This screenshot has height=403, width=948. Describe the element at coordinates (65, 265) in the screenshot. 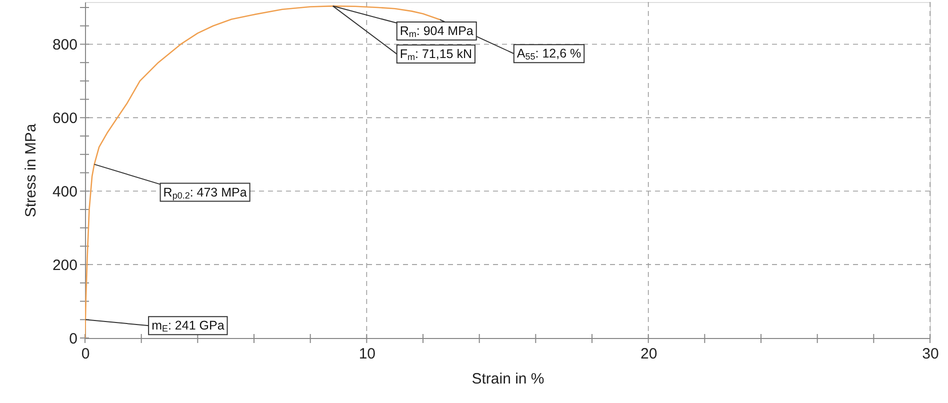

I see `y-tick-label: 200` at that location.